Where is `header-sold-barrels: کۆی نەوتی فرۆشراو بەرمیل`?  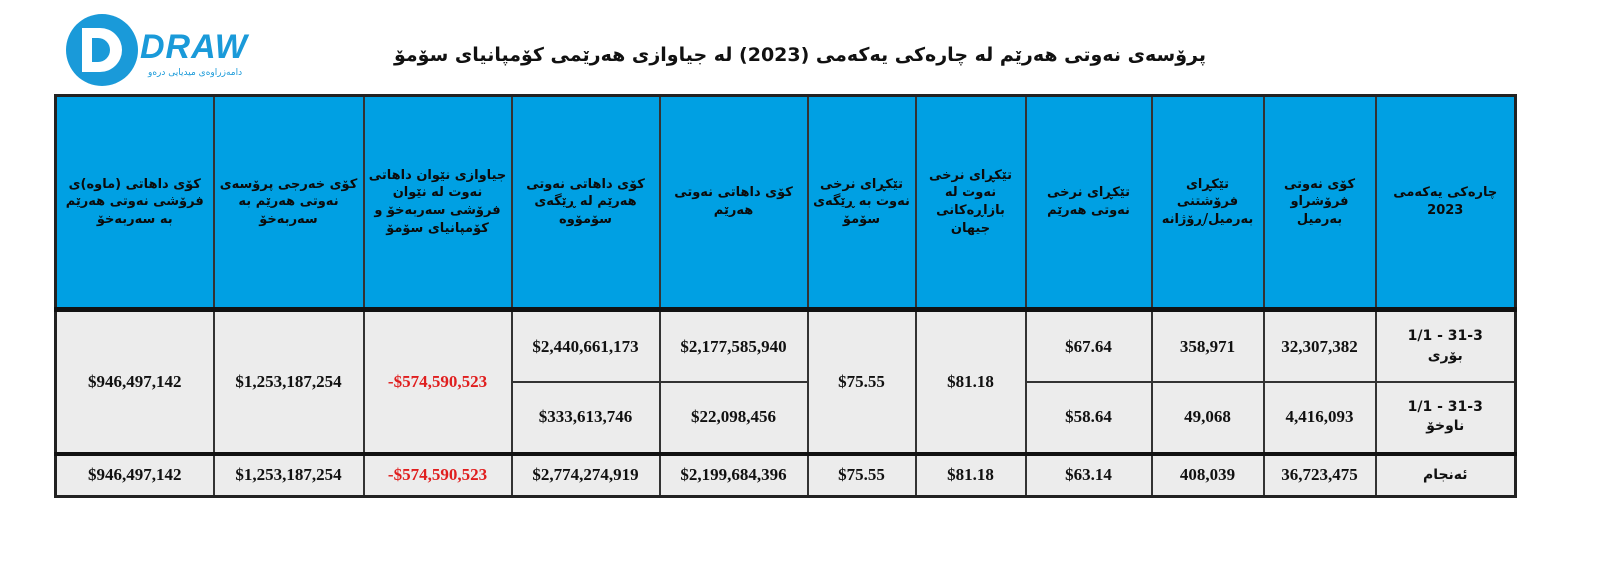
header-sold-barrels: کۆی نەوتی فرۆشراو بەرمیل is located at coordinates (1319, 203).